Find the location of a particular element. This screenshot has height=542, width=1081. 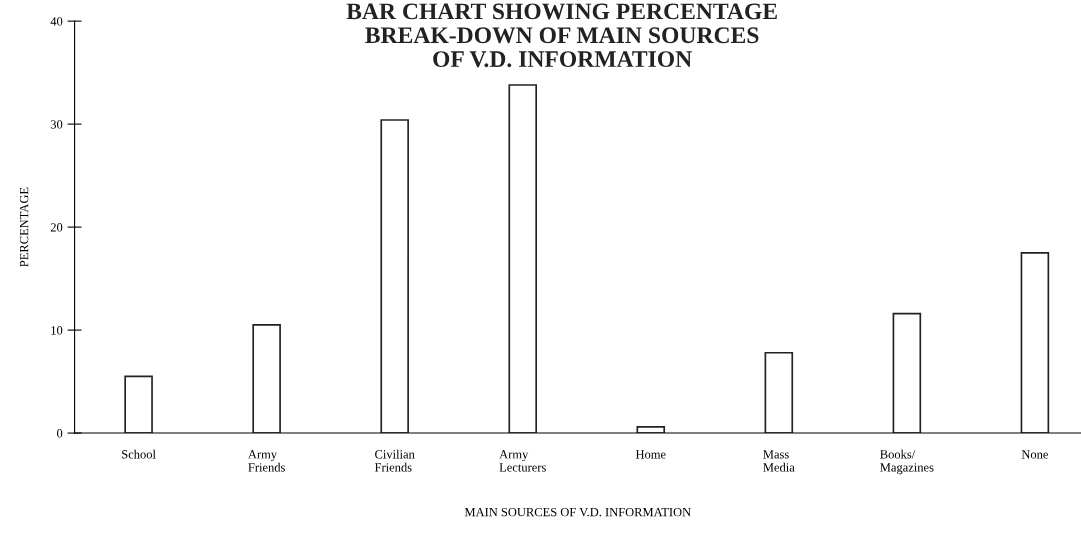

y-axis-title: PERCENTAGE is located at coordinates (24, 227).